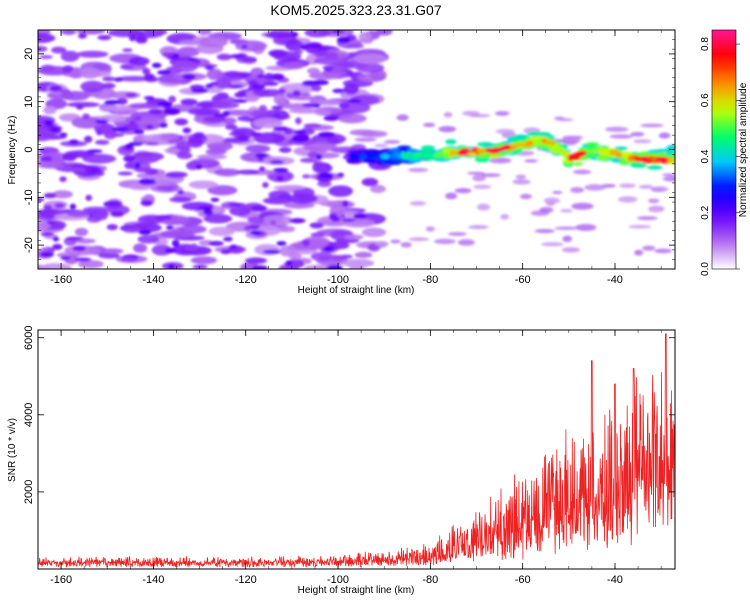 This screenshot has width=750, height=600. What do you see at coordinates (29, 197) in the screenshot?
I see `y-tick-label: -10` at bounding box center [29, 197].